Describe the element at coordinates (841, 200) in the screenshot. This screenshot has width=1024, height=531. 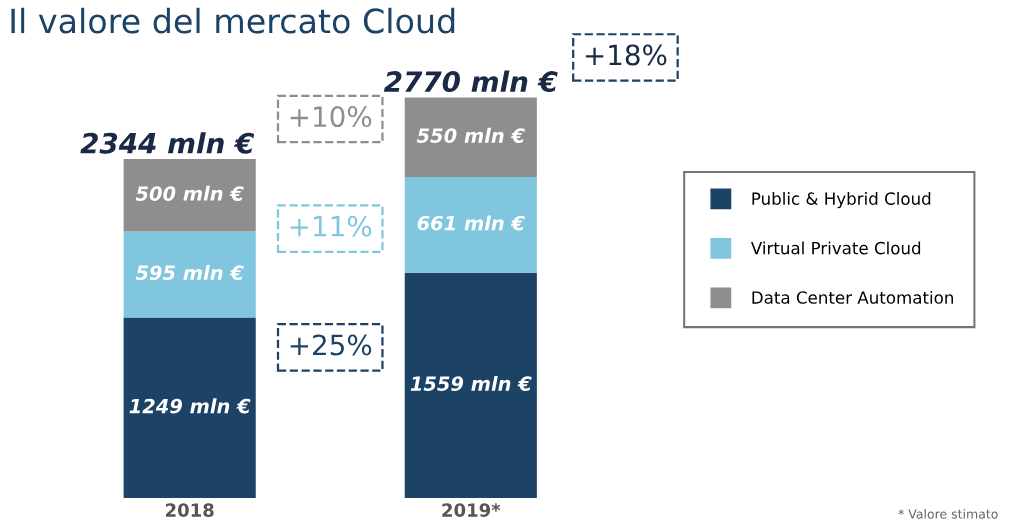
I see `legend-label: Public & Hybrid Cloud` at that location.